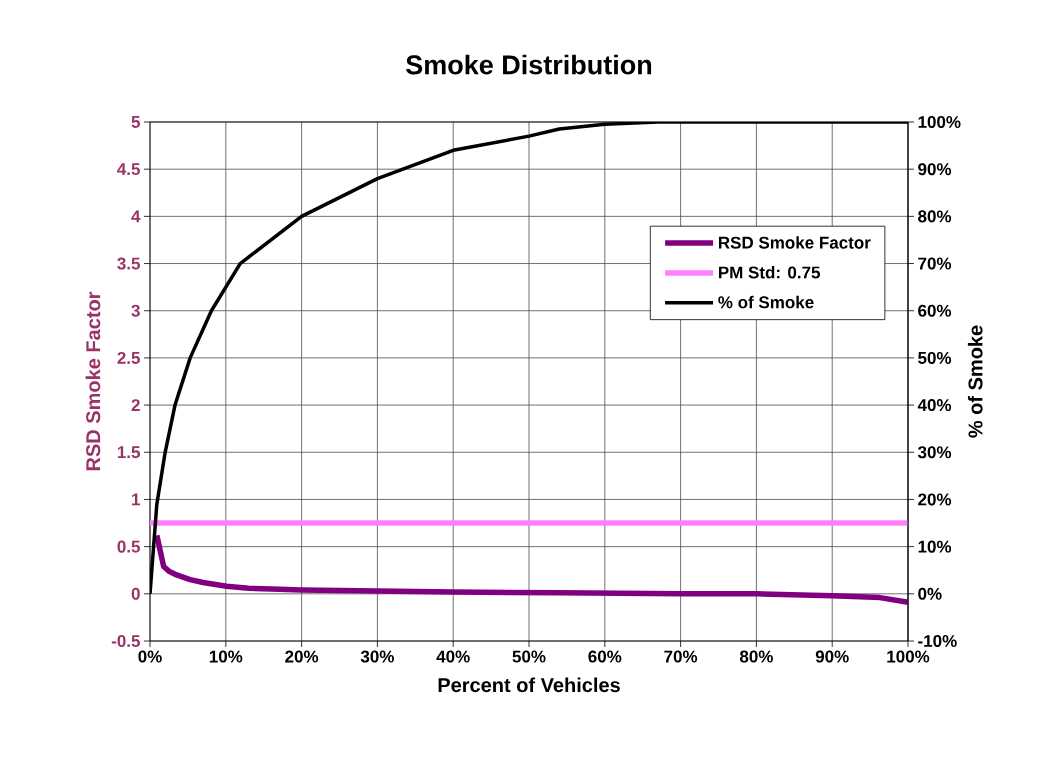 This screenshot has width=1050, height=772. I want to click on y2-tick-label: 60%, so click(935, 310).